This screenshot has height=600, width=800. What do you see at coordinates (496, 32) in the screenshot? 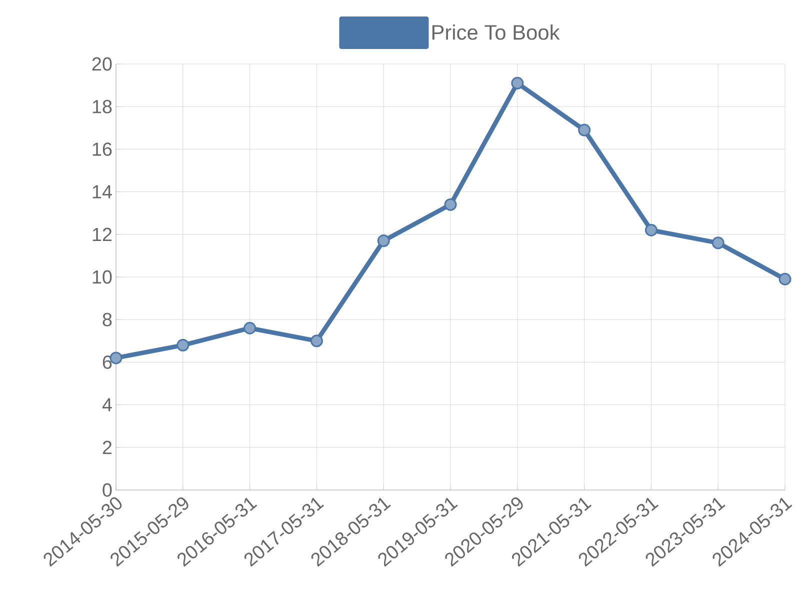
I see `legend-label: Price To Book` at bounding box center [496, 32].